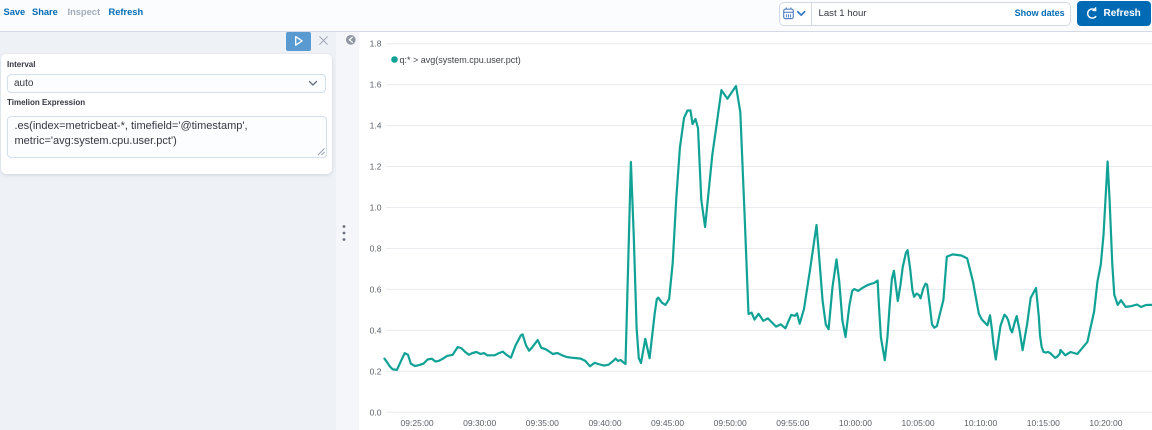  I want to click on svg-text: 1.2, so click(376, 167).